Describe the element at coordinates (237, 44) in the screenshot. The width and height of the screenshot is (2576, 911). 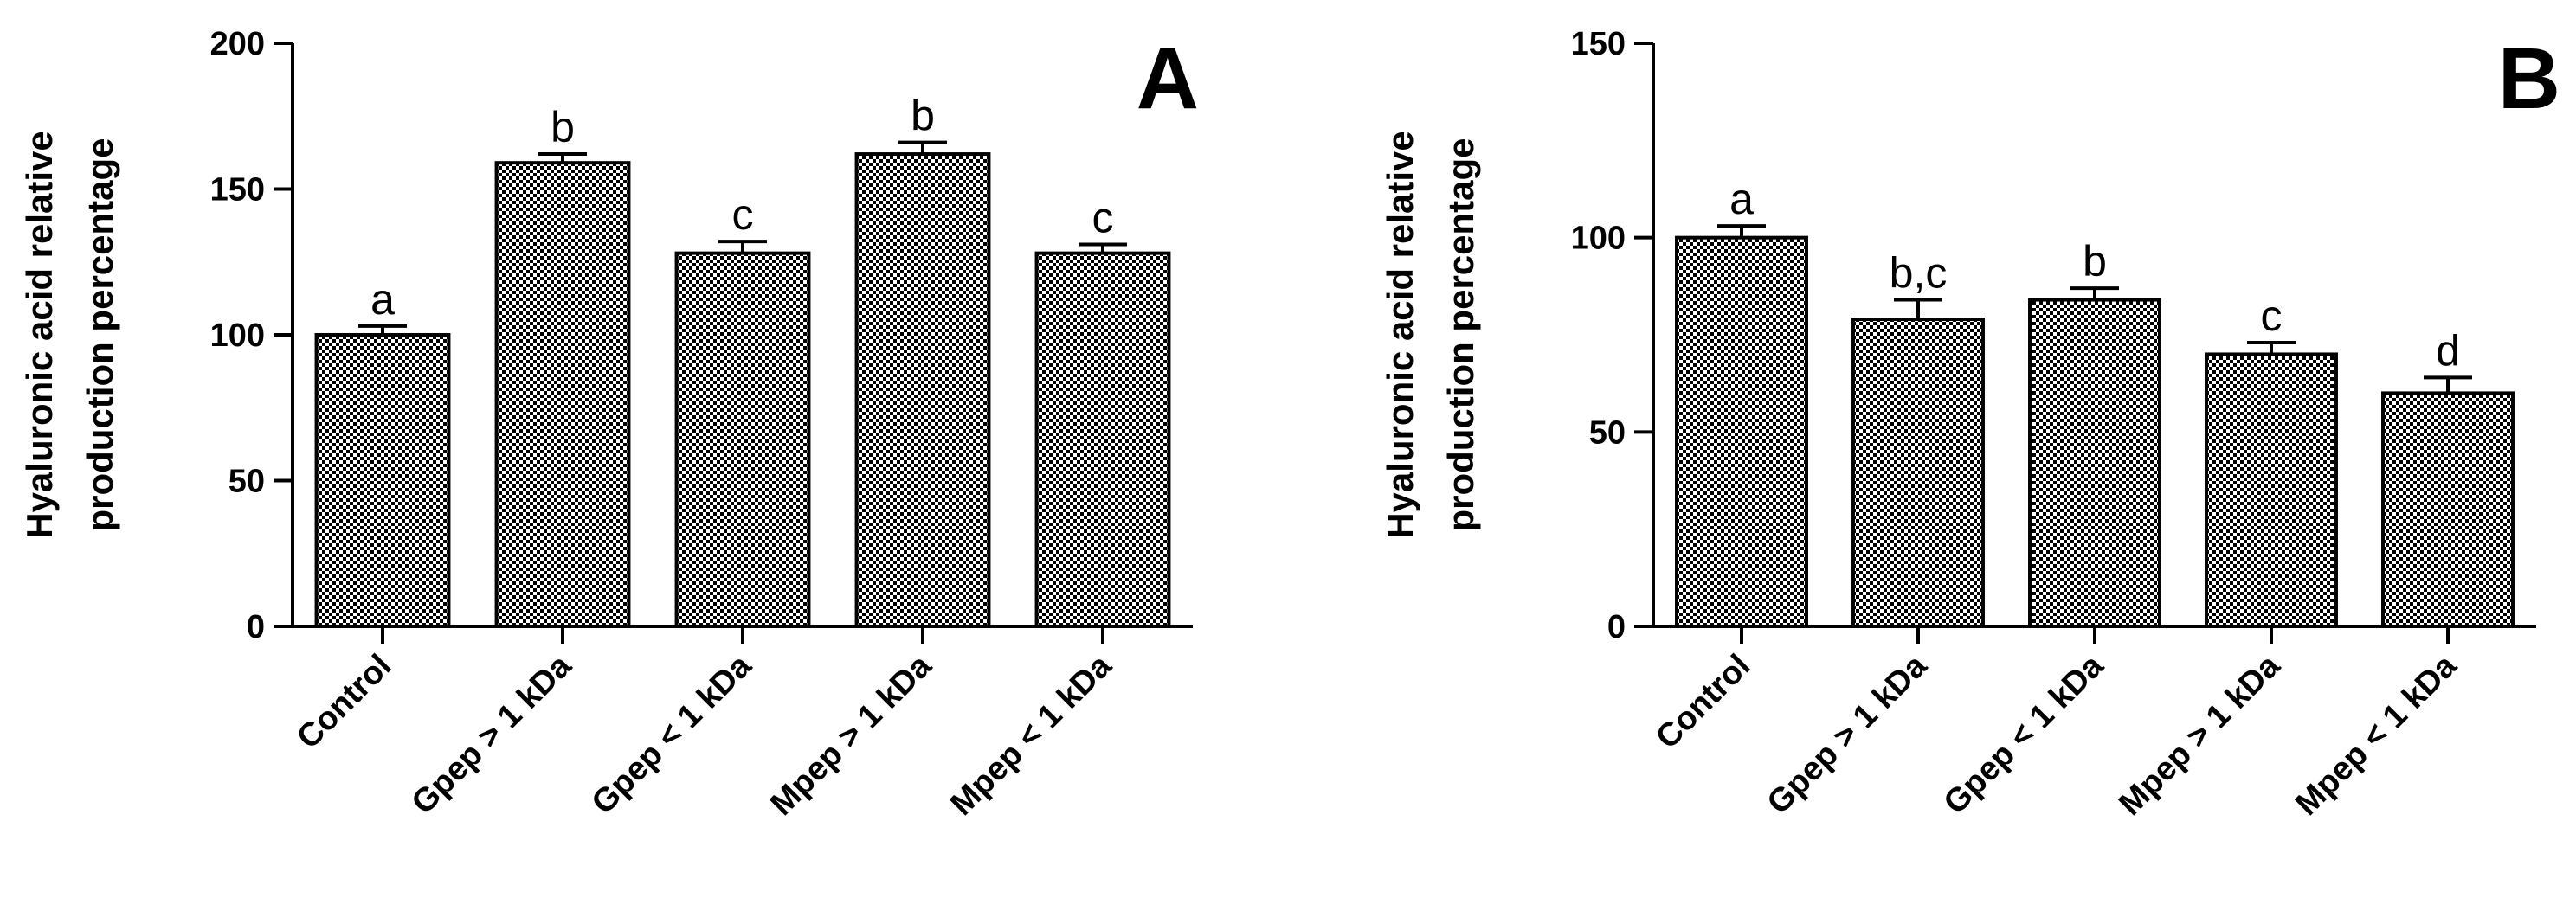
I see `y-tick-label: 200` at that location.